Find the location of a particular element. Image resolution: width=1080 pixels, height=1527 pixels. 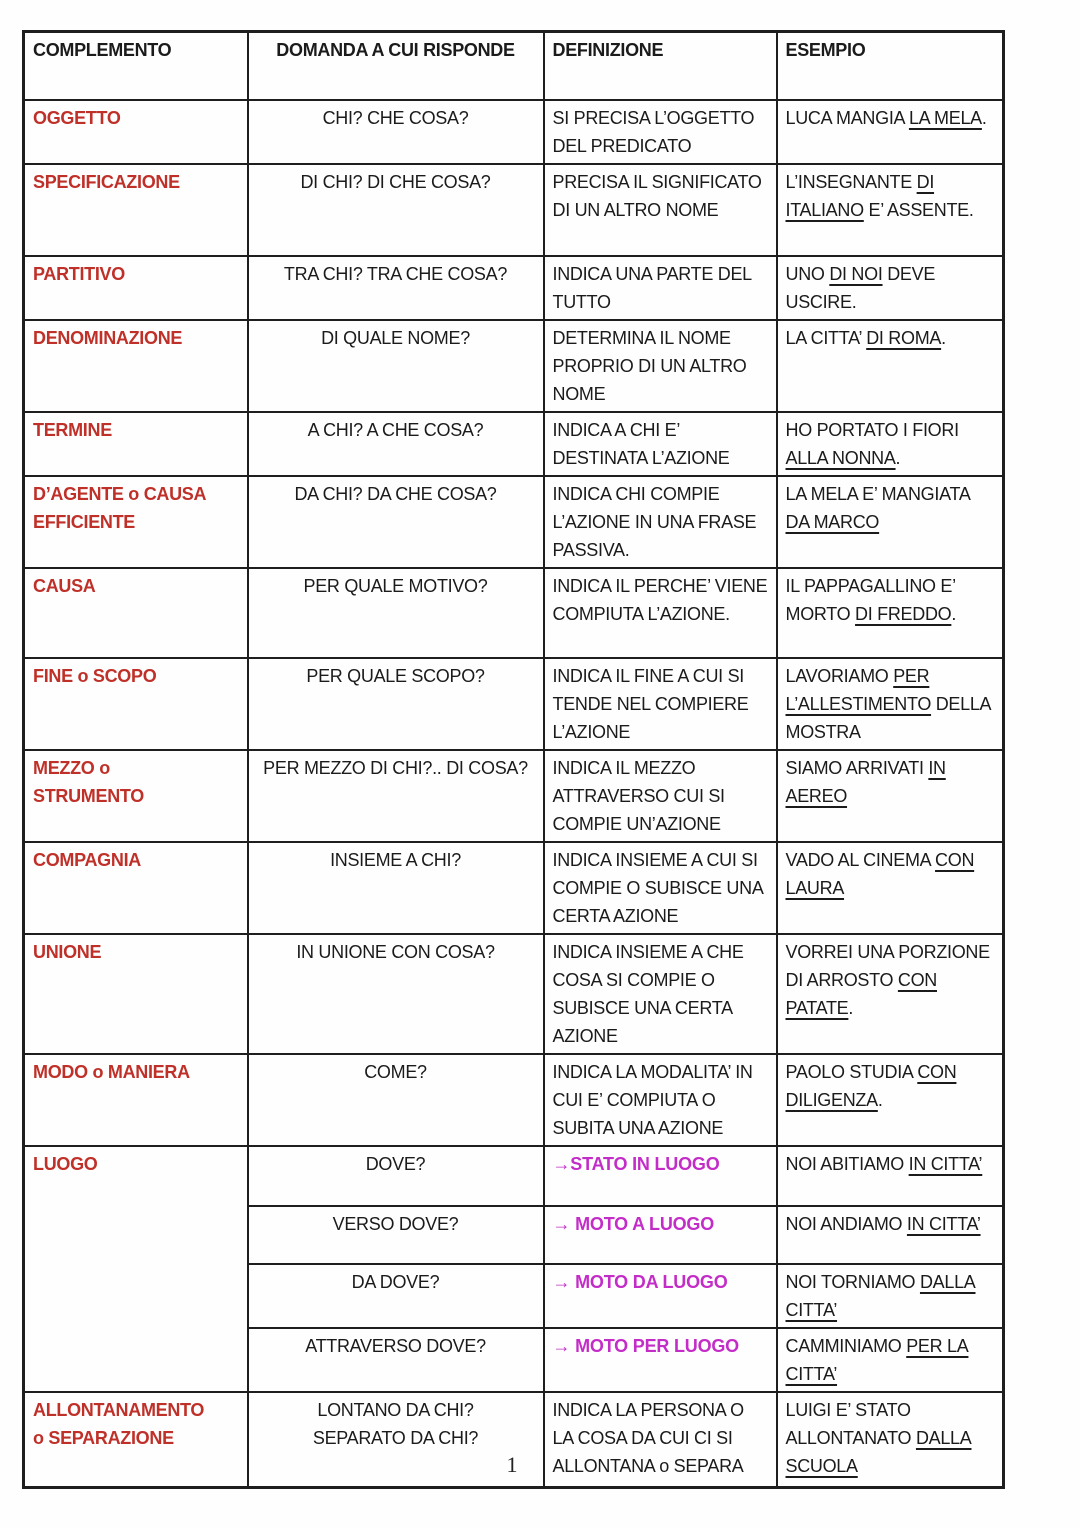

text-segment: LA MELA E’ MANGIATA is located at coordinates (877, 493).